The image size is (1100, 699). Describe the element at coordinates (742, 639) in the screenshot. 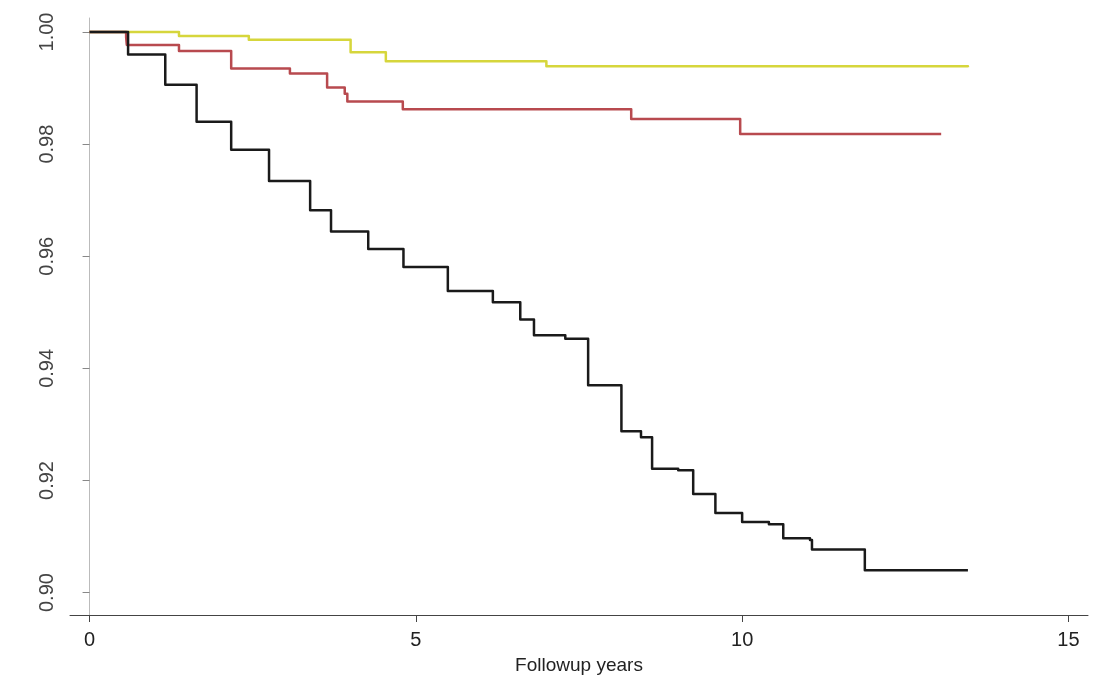

I see `x-tick-label: 10` at that location.